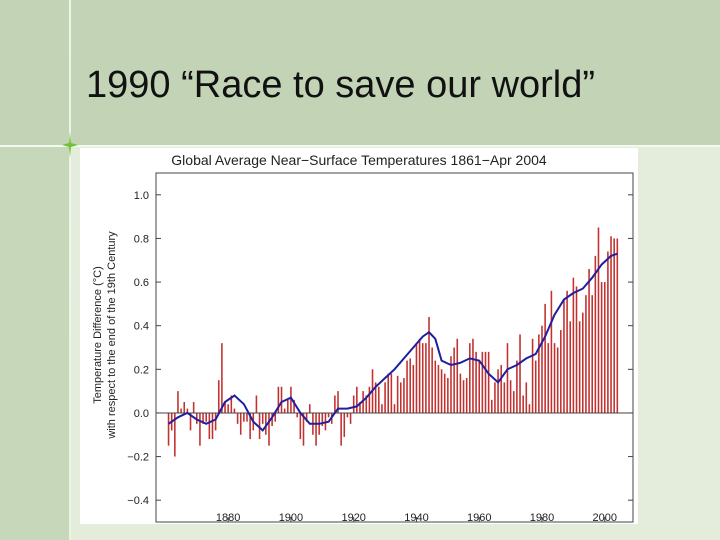  I want to click on x-tick-label: 2000, so click(605, 518).